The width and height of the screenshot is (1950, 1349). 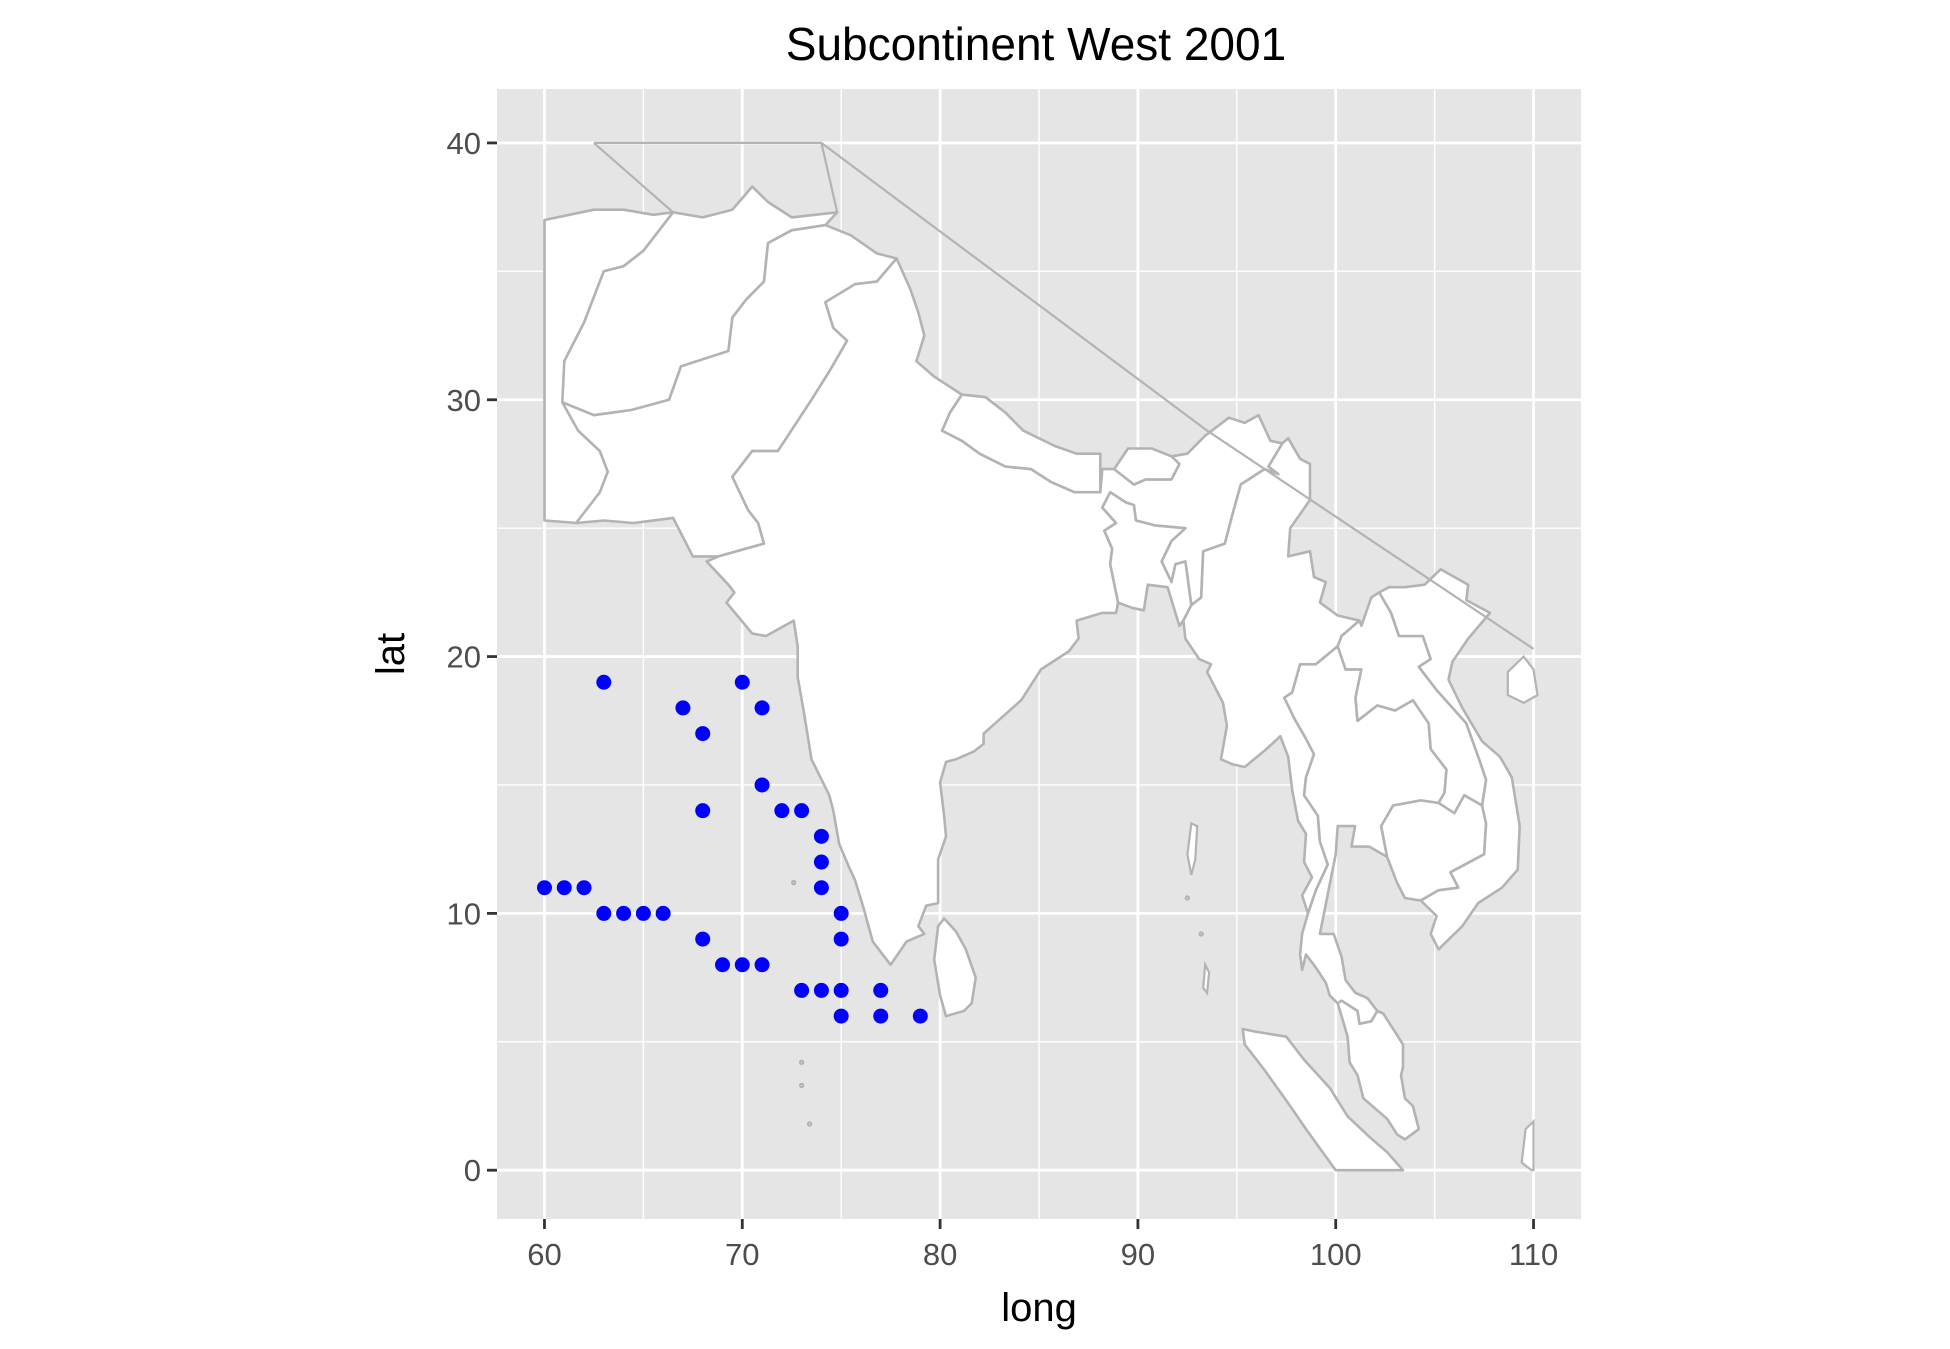 I want to click on x-tick-label: 90, so click(x=1138, y=1254).